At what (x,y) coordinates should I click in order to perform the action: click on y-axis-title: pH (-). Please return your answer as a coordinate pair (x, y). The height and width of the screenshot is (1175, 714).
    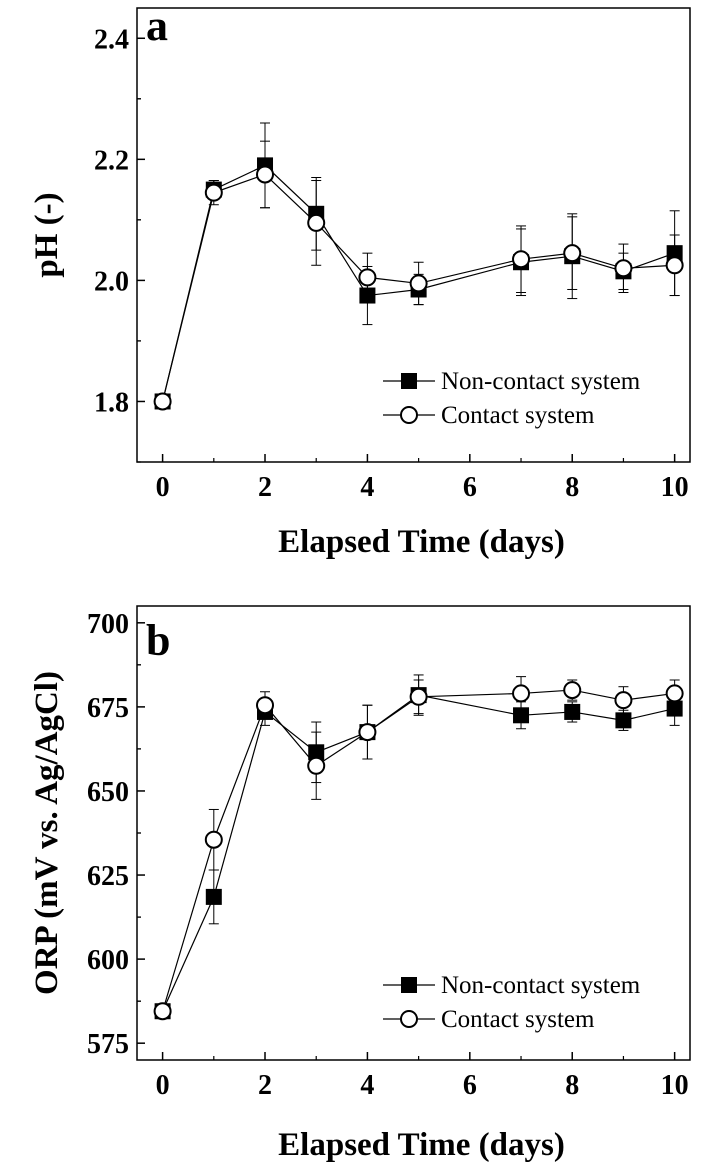
    Looking at the image, I should click on (47, 234).